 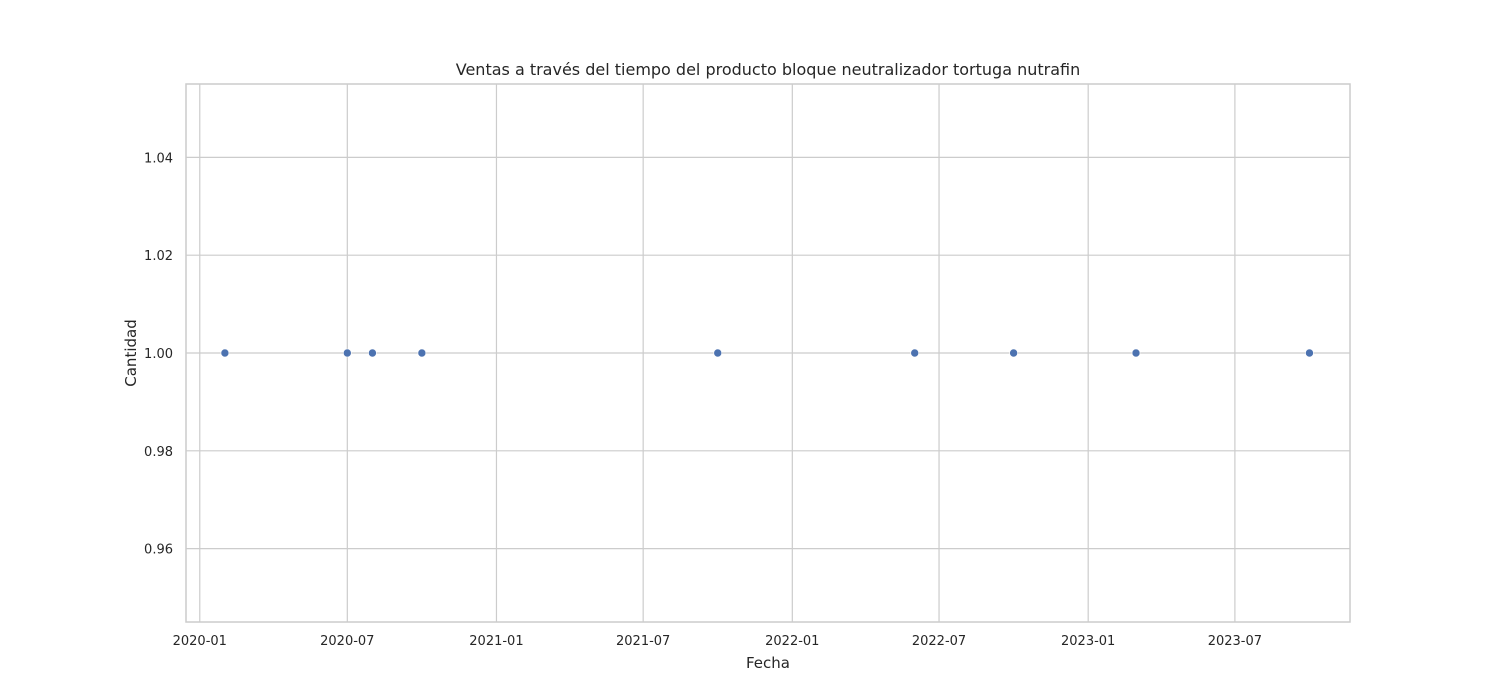 What do you see at coordinates (158, 550) in the screenshot?
I see `y-tick-label: 0.96` at bounding box center [158, 550].